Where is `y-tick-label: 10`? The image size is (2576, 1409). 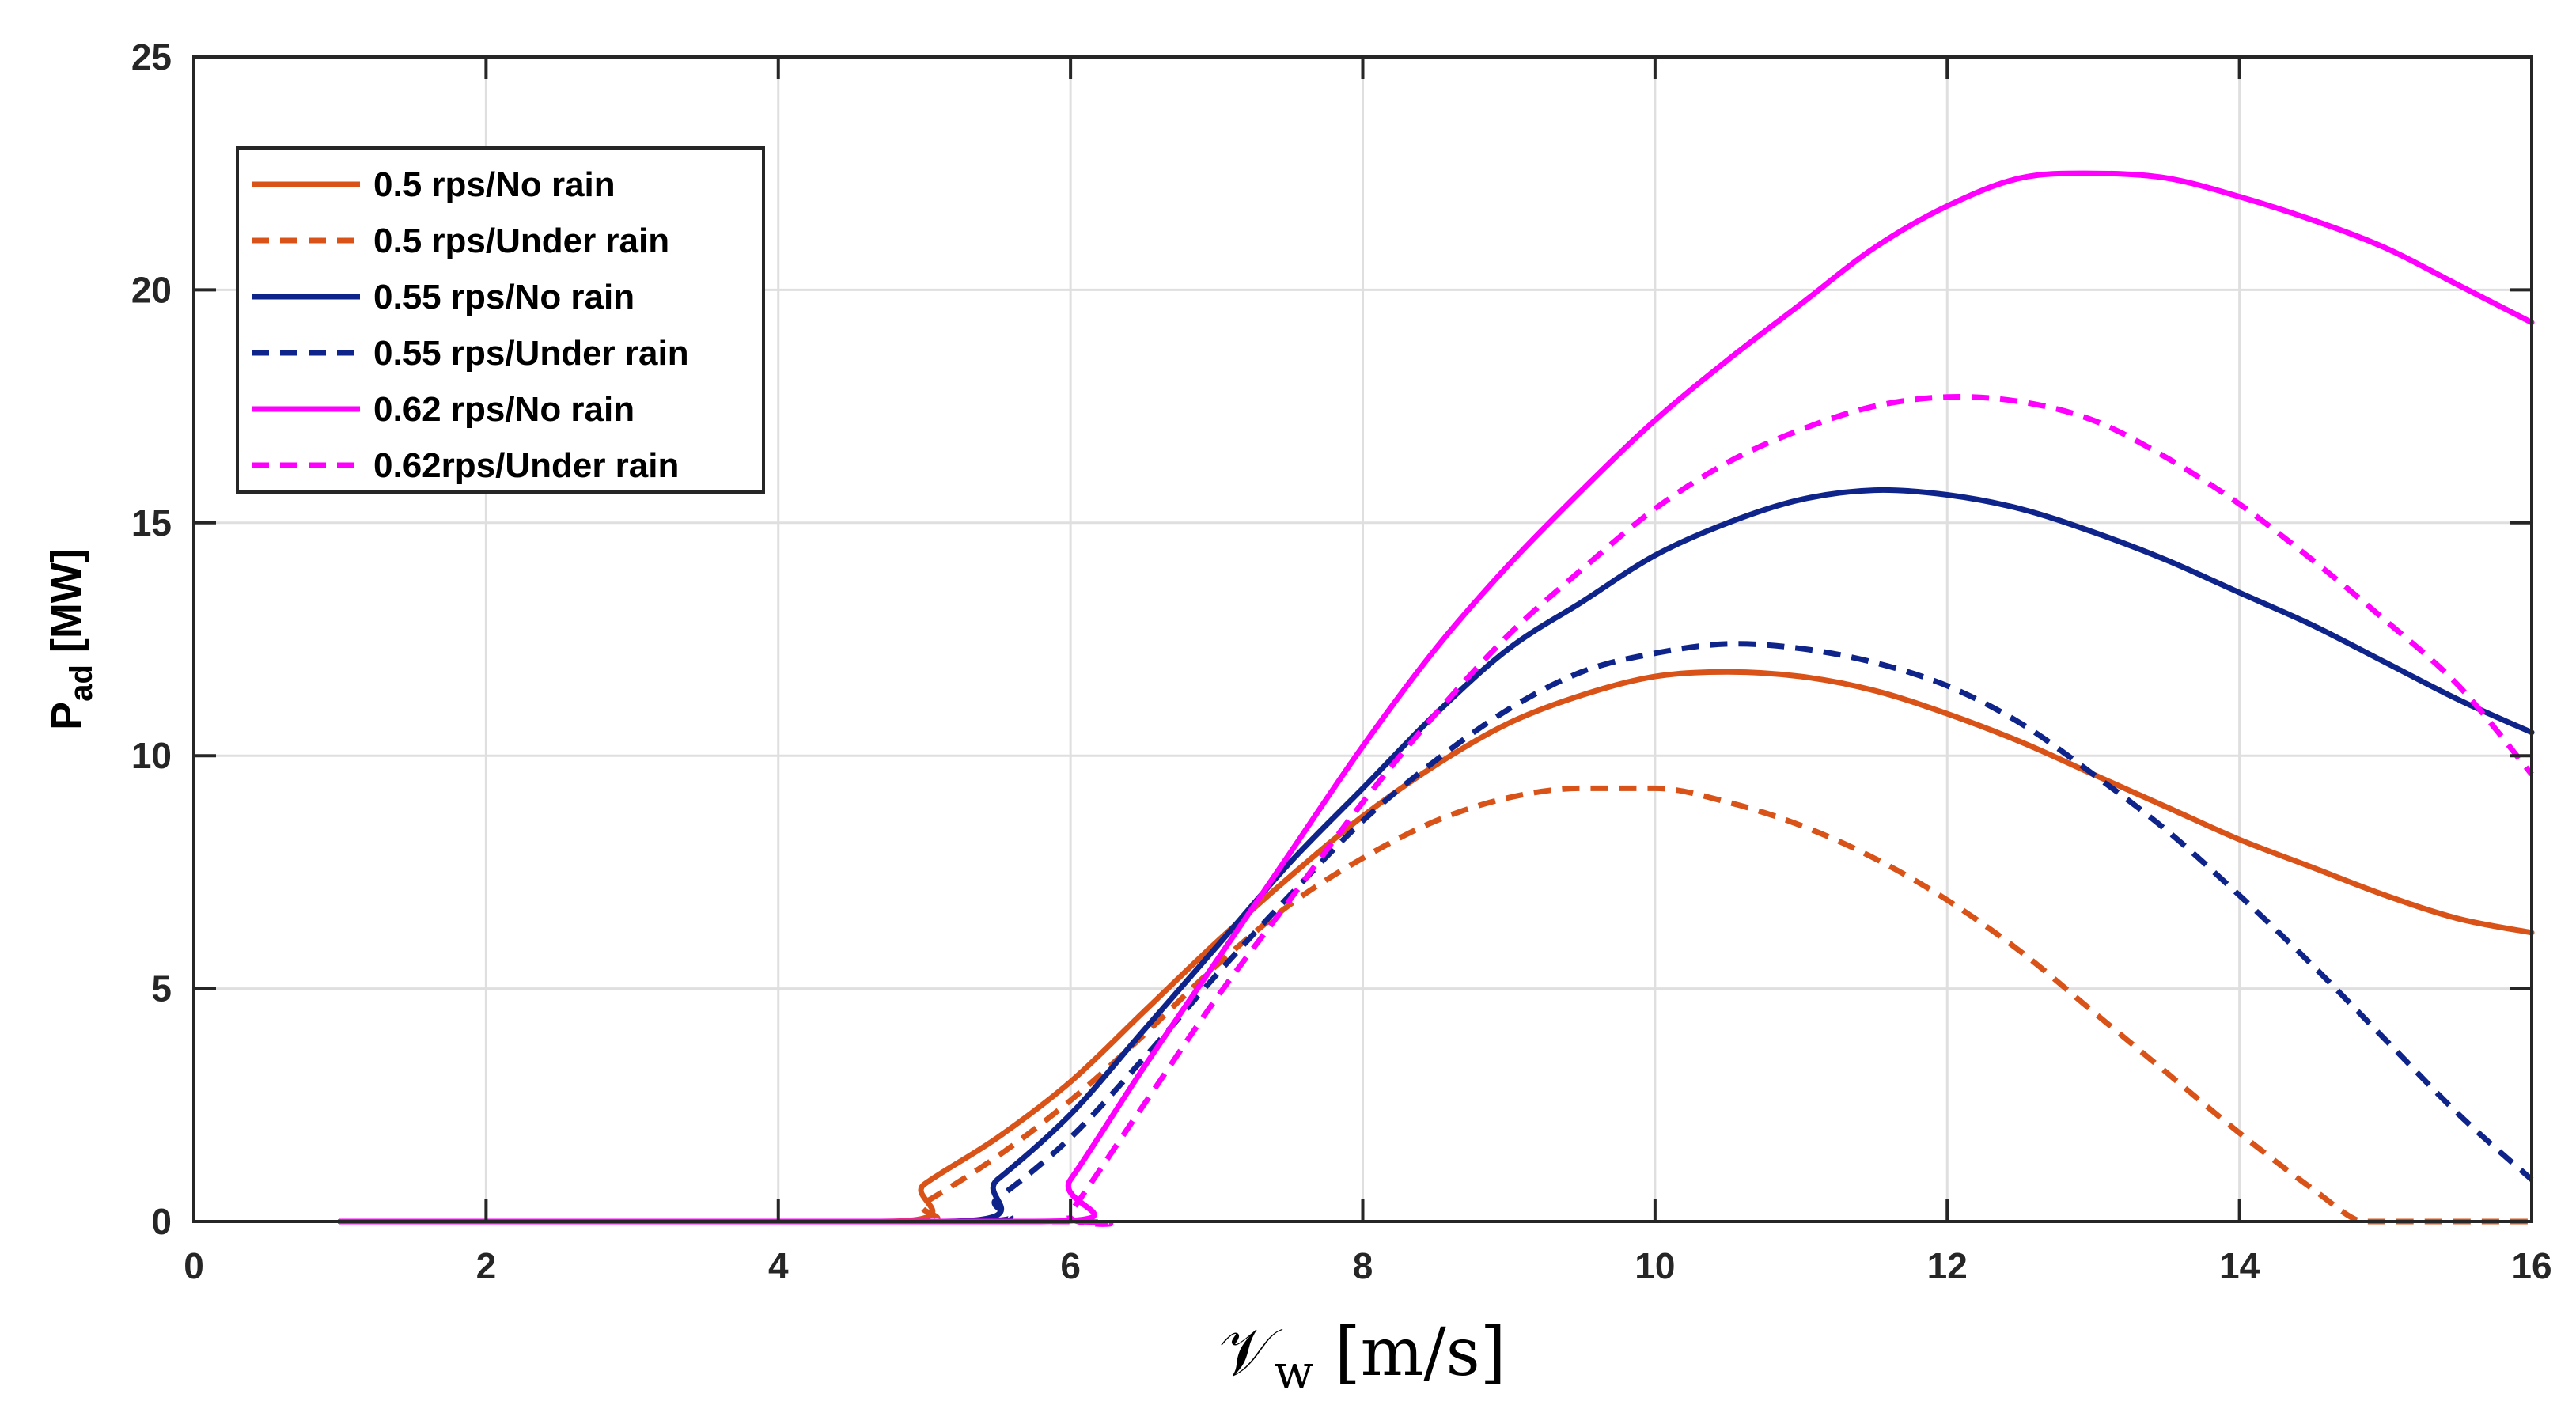
y-tick-label: 10 is located at coordinates (151, 755).